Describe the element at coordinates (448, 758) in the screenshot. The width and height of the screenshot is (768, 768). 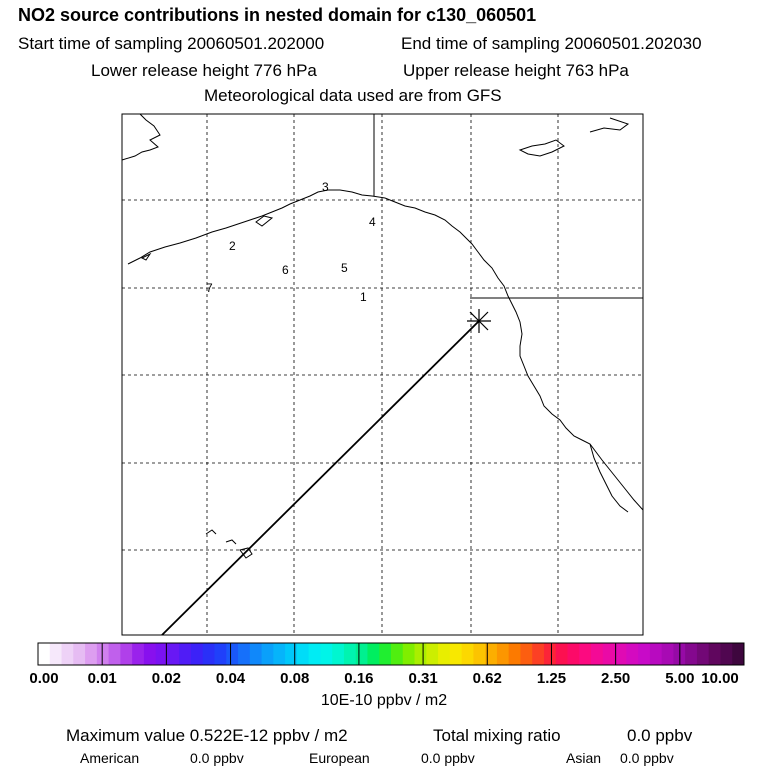
I see `european-value: 0.0 ppbv` at that location.